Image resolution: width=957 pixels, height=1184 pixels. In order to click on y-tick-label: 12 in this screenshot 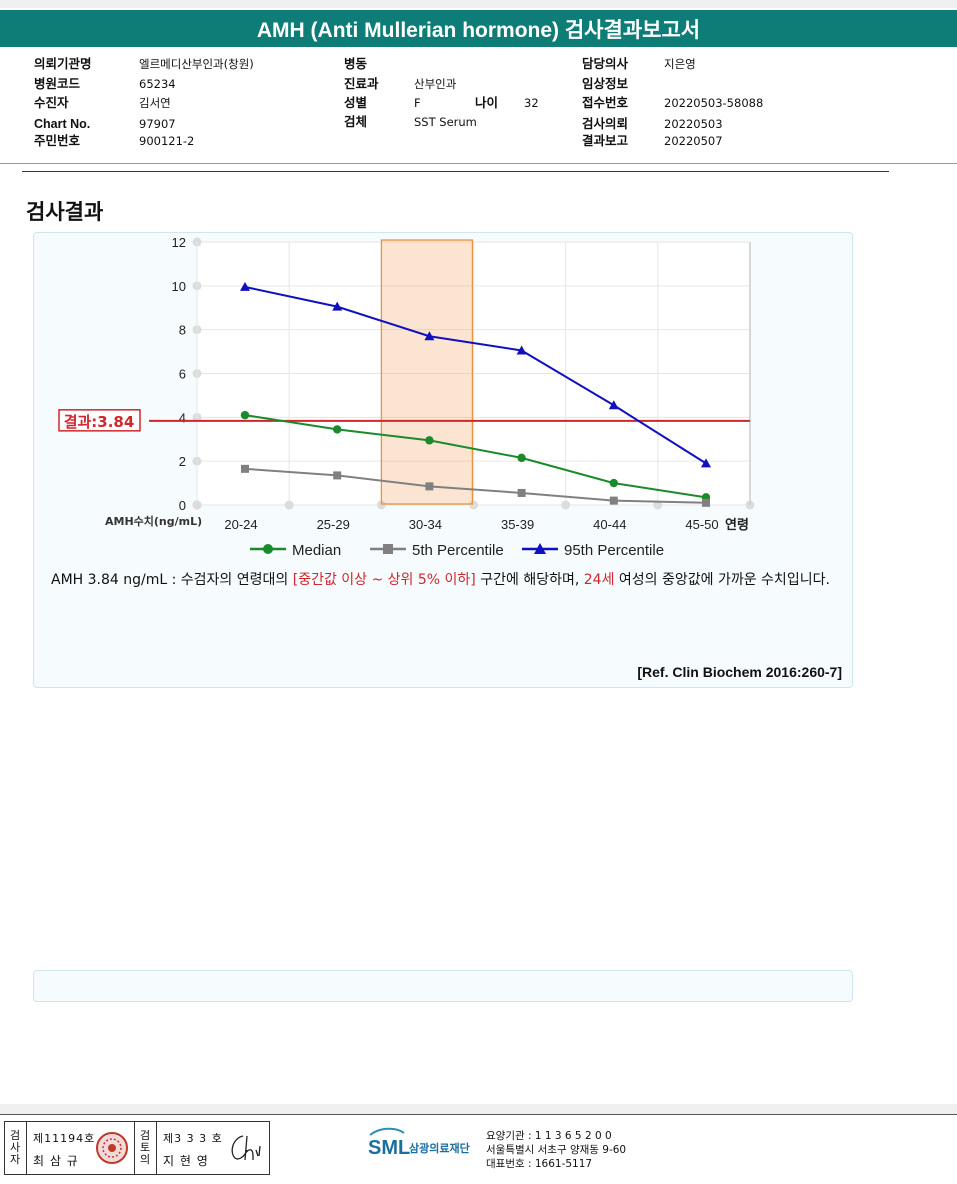, I will do `click(179, 242)`.